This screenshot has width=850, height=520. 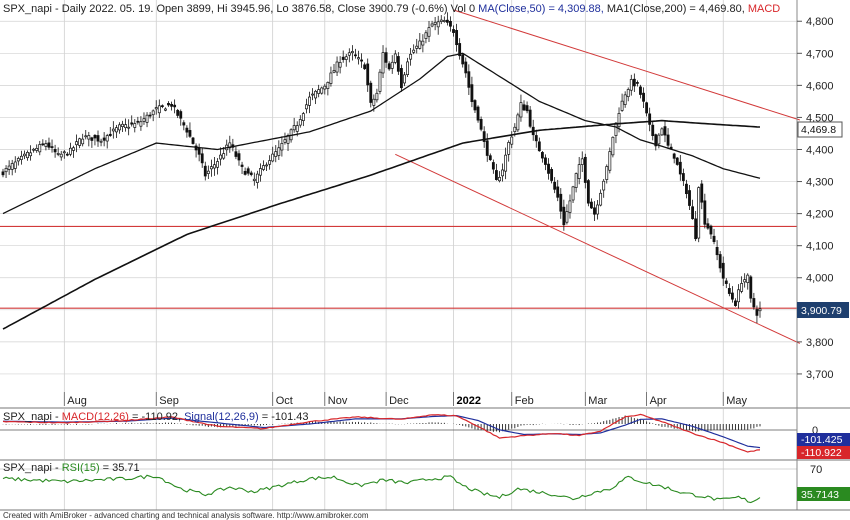 I want to click on close-badge: 3,900.79, so click(x=821, y=311).